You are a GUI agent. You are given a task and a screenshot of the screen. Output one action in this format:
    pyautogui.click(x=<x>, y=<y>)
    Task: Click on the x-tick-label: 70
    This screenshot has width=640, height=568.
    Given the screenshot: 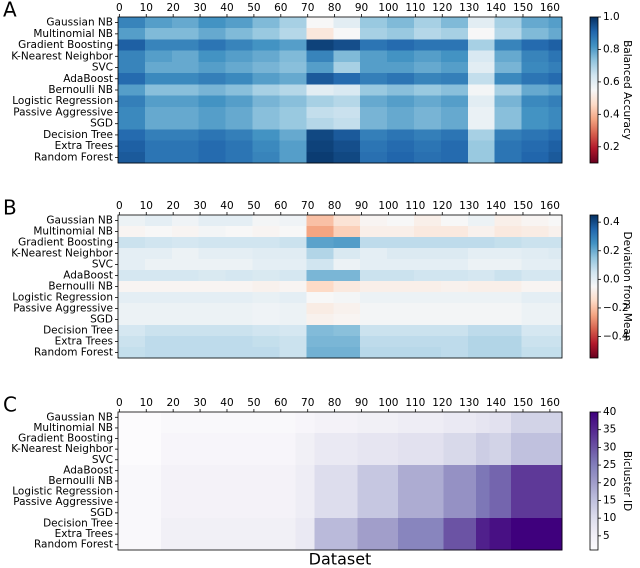 What is the action you would take?
    pyautogui.click(x=307, y=8)
    